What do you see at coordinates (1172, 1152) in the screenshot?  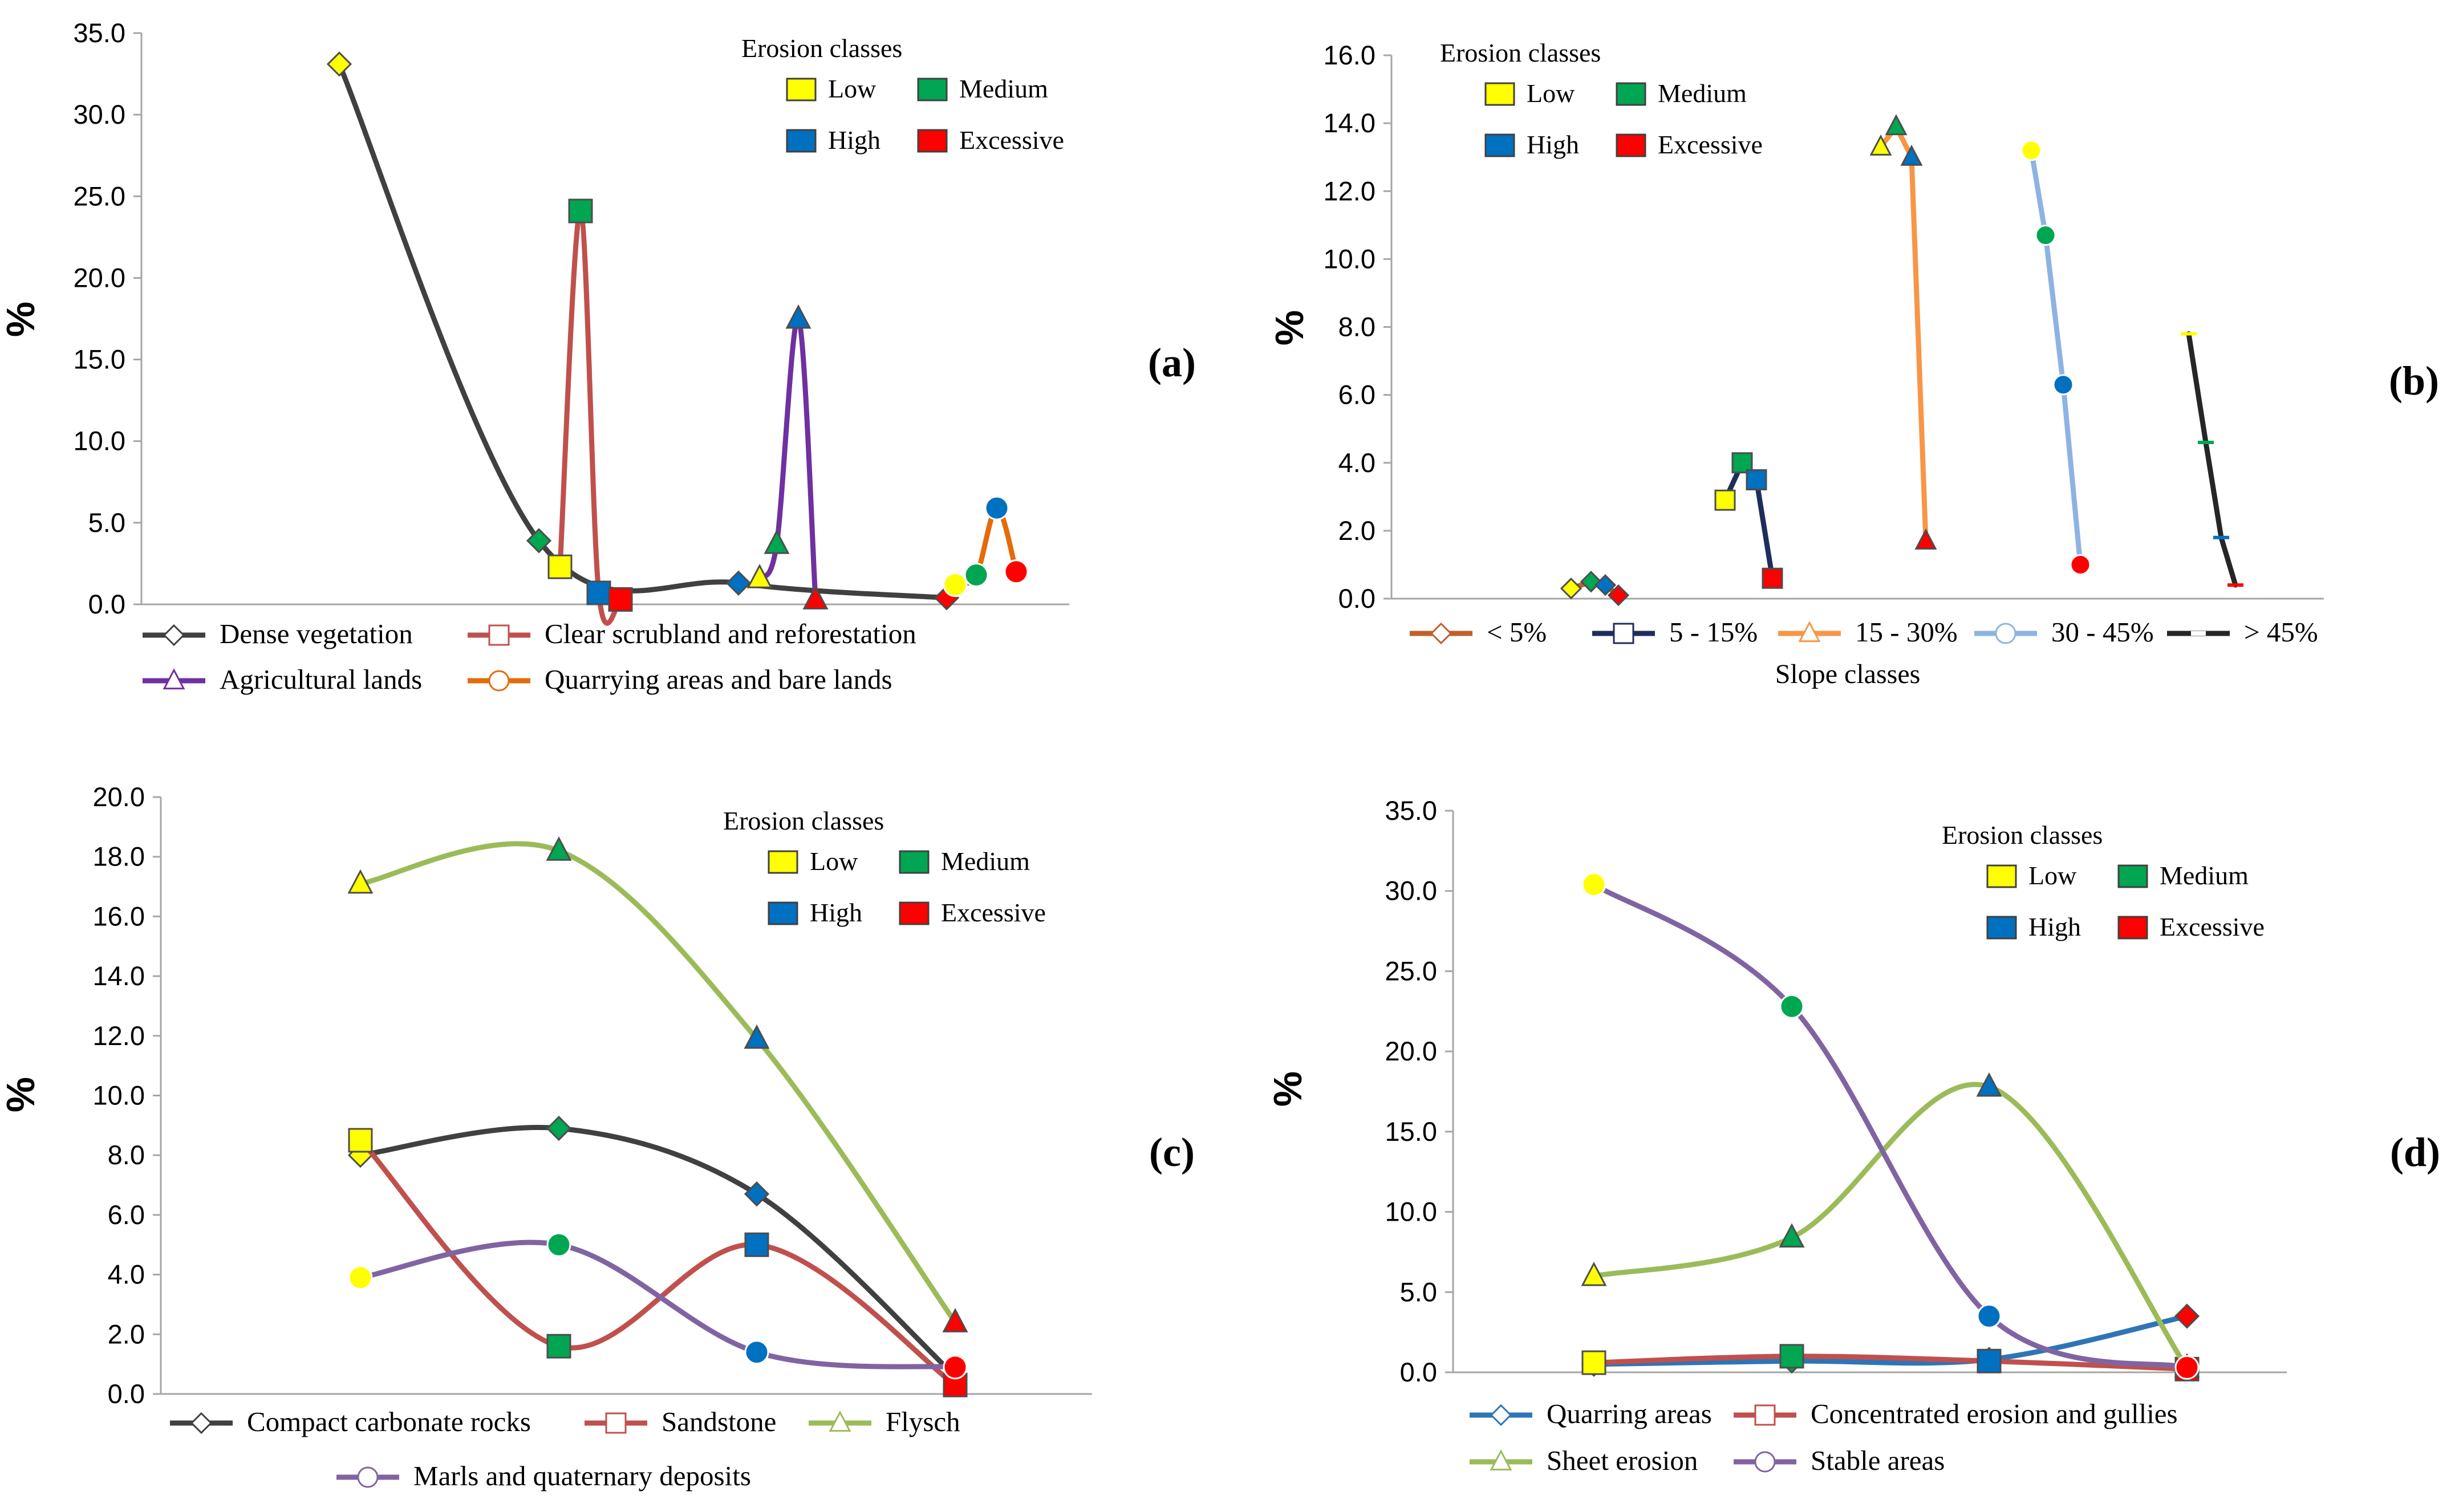 I see `panel-label: (c)` at bounding box center [1172, 1152].